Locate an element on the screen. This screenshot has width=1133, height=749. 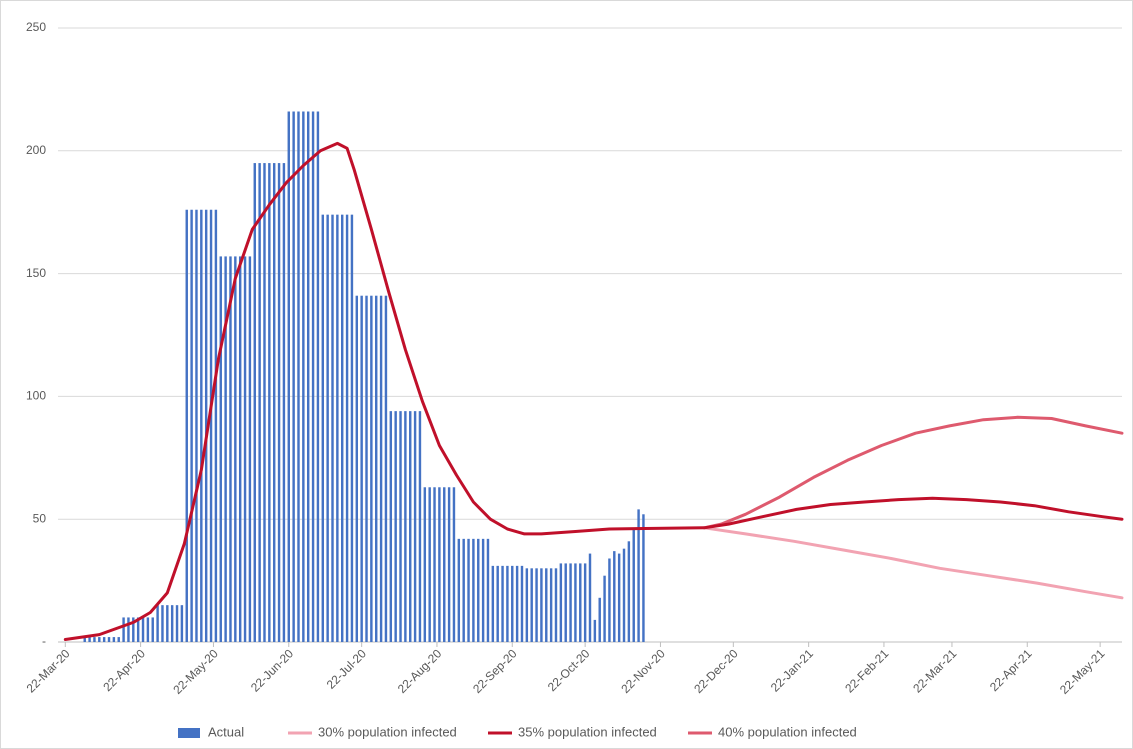
legend-label: Actual is located at coordinates (226, 731).